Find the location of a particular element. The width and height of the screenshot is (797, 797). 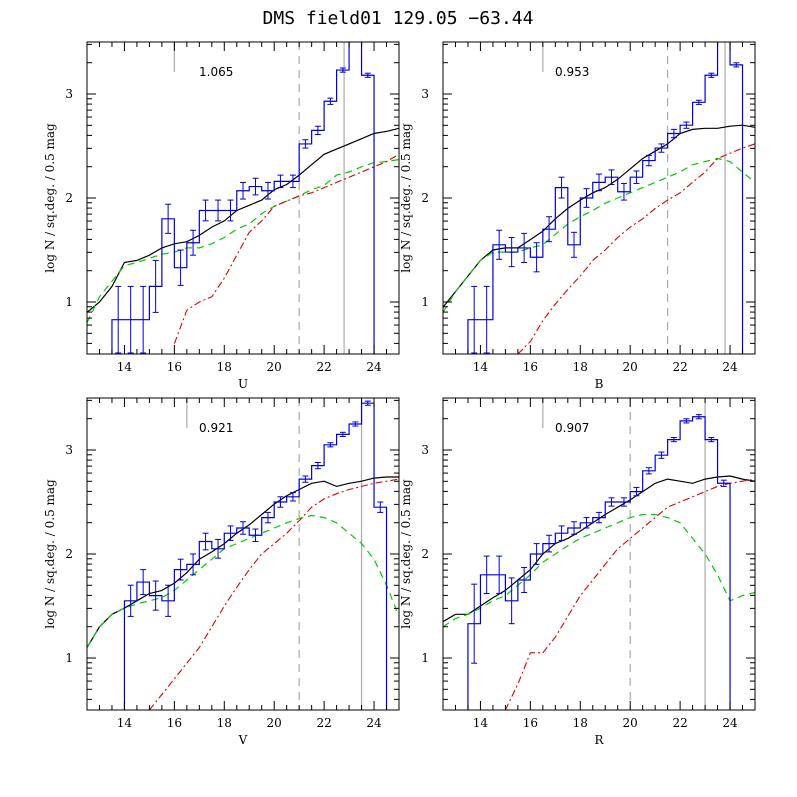

panel-value-label: 0.907 is located at coordinates (572, 428).